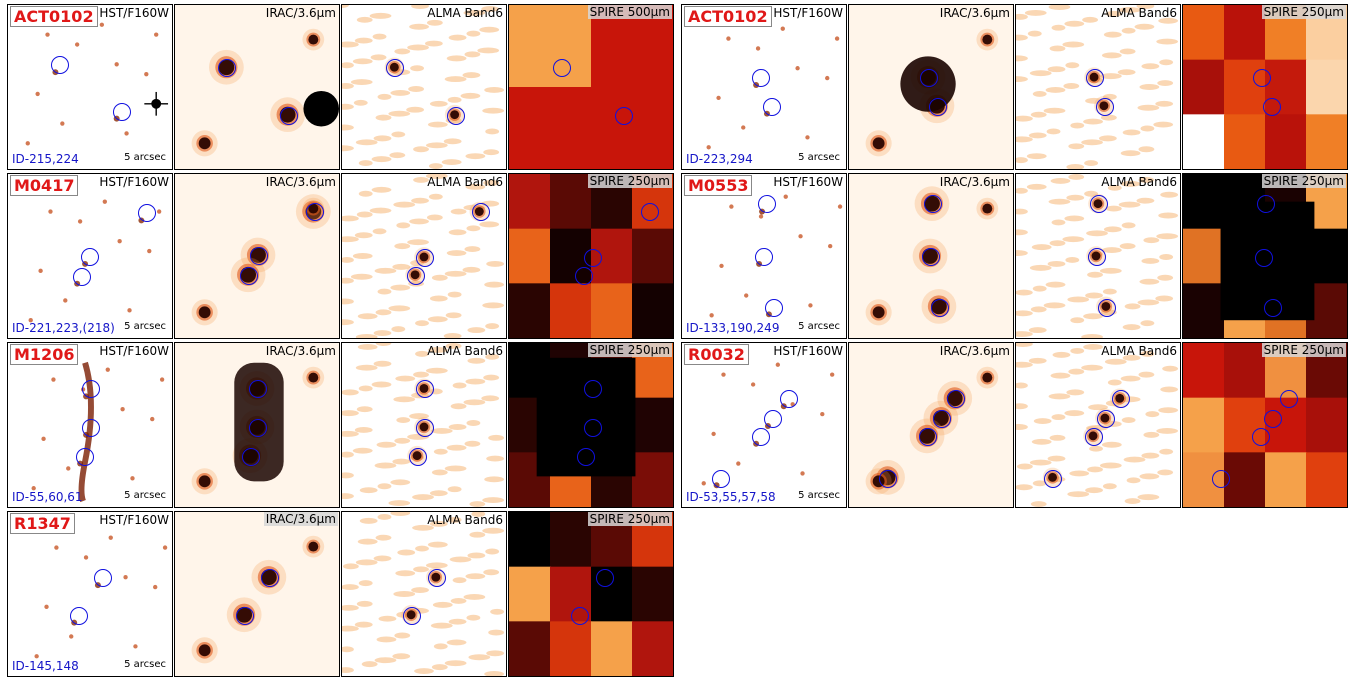  Describe the element at coordinates (731, 497) in the screenshot. I see `source-ids: ID-53,55,57,58` at that location.